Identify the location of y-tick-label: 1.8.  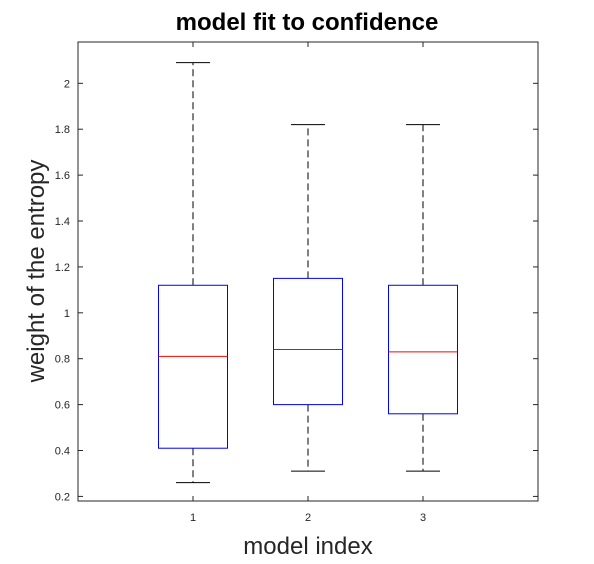
(62, 130).